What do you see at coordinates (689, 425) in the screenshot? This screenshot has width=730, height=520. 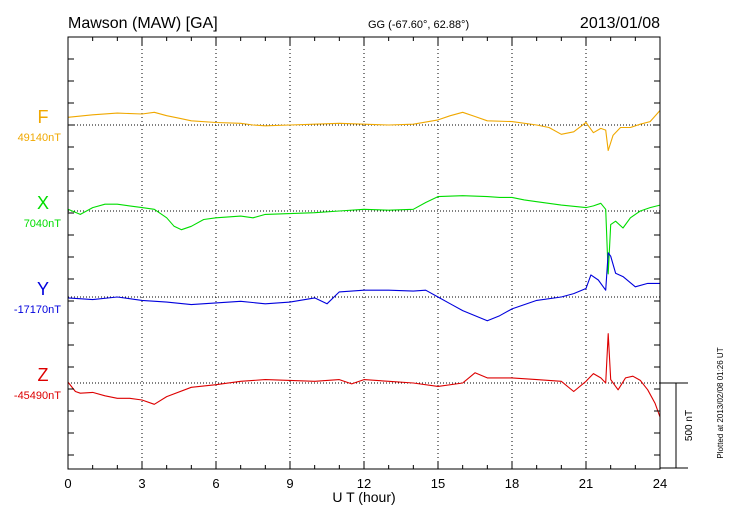 I see `scale-bar-label: 500 nT` at bounding box center [689, 425].